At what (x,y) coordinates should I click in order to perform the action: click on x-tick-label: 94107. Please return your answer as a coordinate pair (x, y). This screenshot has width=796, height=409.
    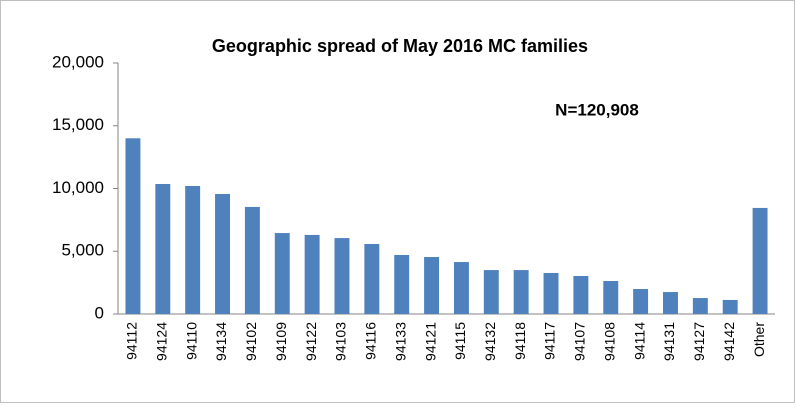
    Looking at the image, I should click on (580, 341).